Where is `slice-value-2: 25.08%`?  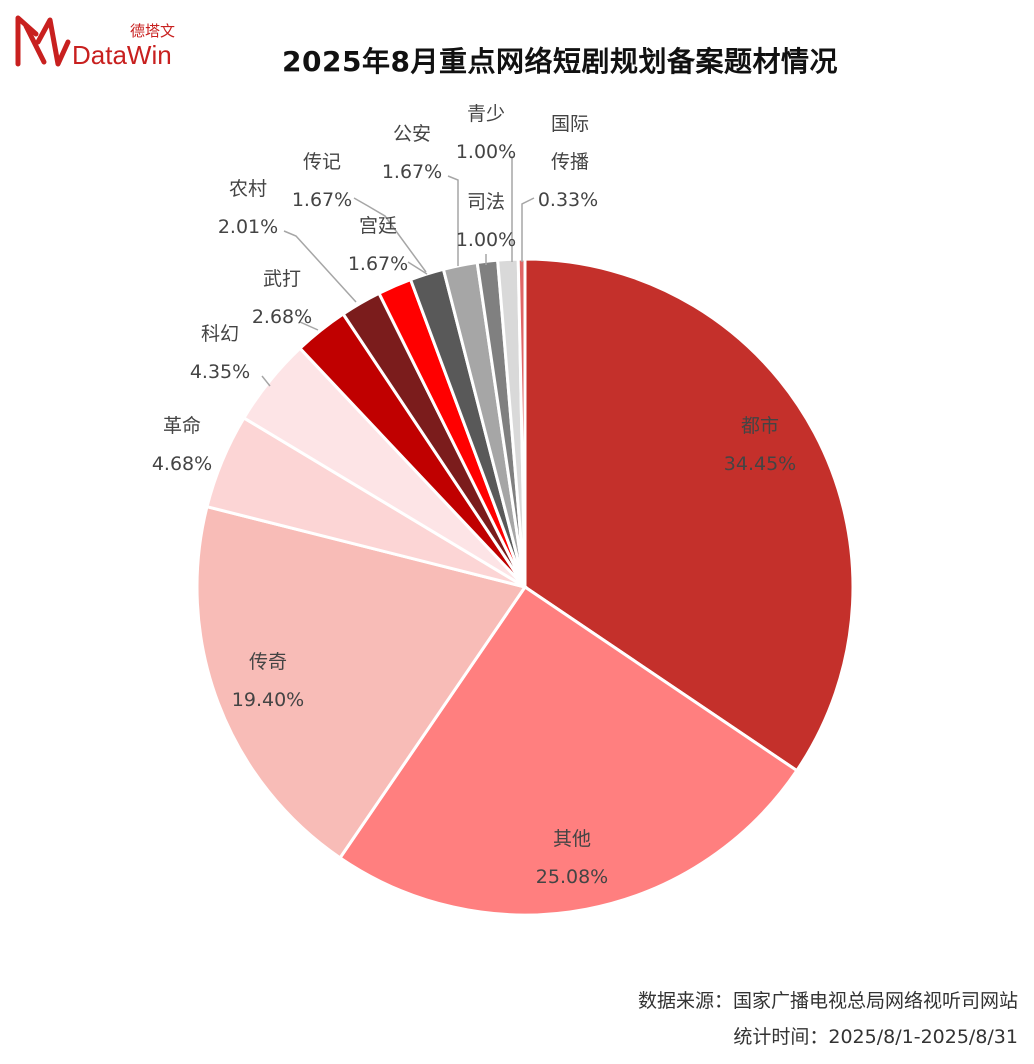
slice-value-2: 25.08% is located at coordinates (572, 877).